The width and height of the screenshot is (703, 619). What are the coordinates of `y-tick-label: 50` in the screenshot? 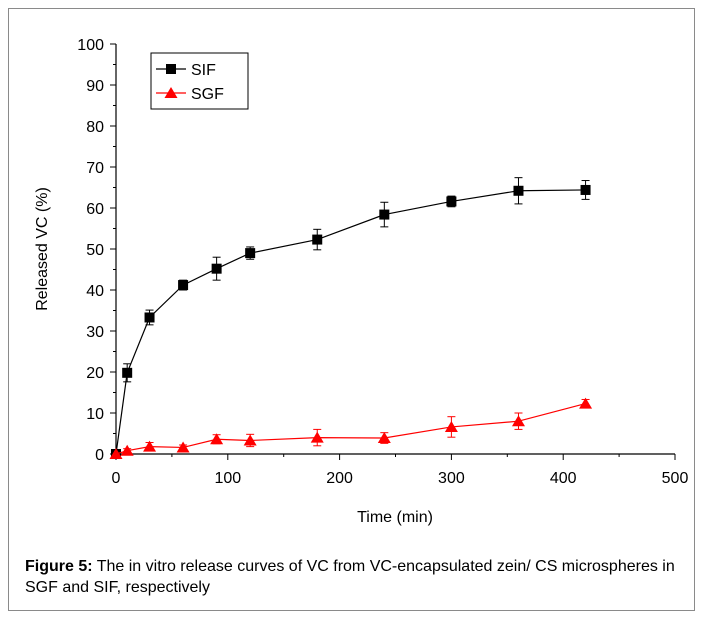 It's located at (95, 250).